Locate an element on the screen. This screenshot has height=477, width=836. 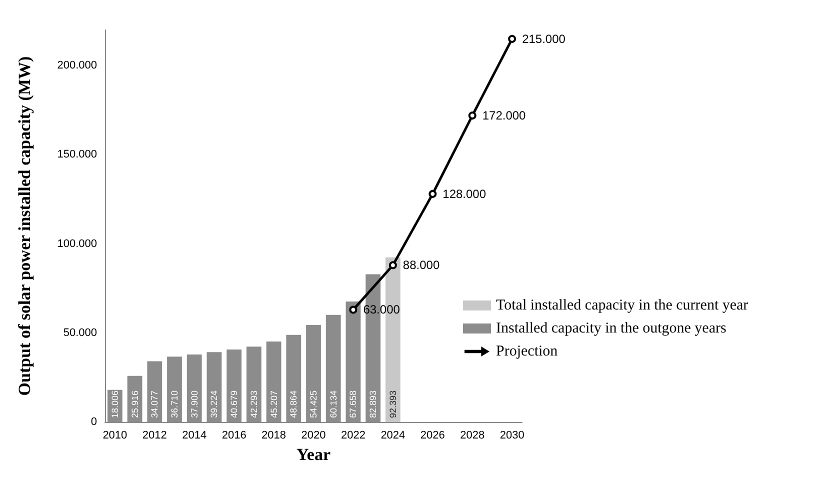
data-label: 40.679 is located at coordinates (234, 404).